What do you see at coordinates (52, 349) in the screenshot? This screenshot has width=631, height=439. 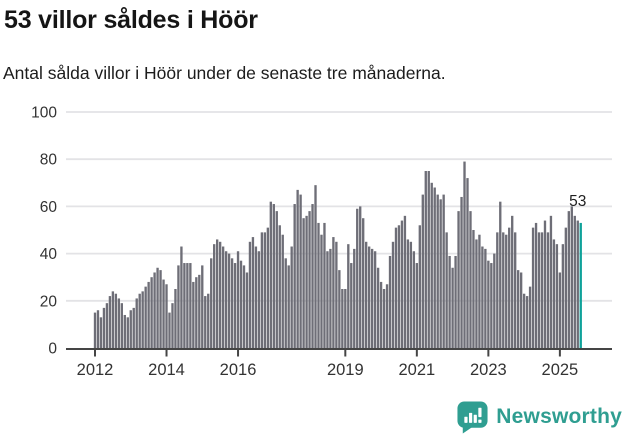 I see `y-tick-label: 0` at bounding box center [52, 349].